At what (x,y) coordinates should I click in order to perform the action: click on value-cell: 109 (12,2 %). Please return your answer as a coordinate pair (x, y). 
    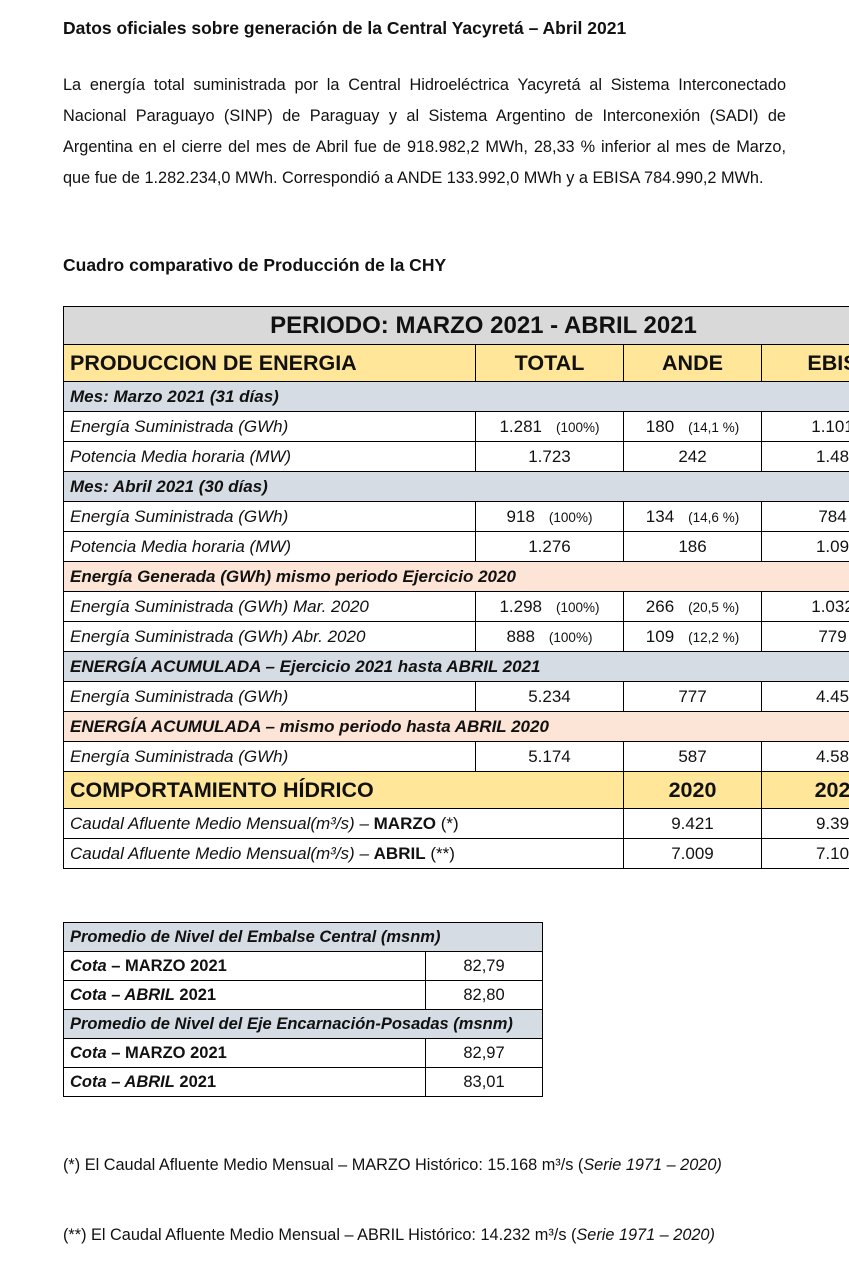
    Looking at the image, I should click on (692, 636).